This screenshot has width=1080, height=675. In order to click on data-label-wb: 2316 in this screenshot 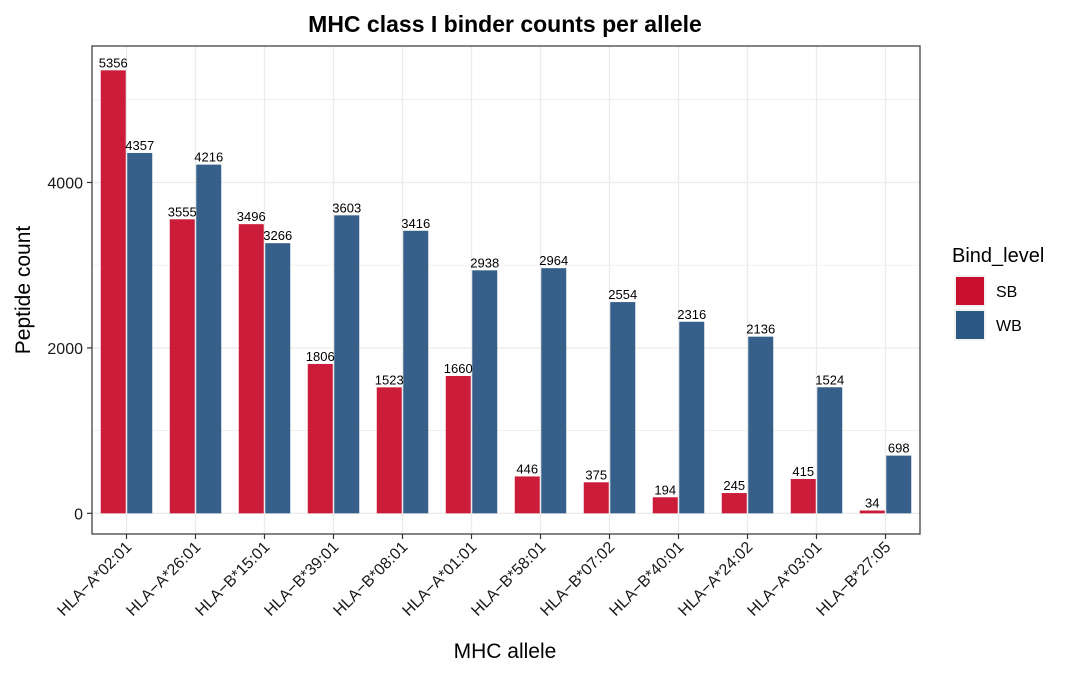, I will do `click(691, 314)`.